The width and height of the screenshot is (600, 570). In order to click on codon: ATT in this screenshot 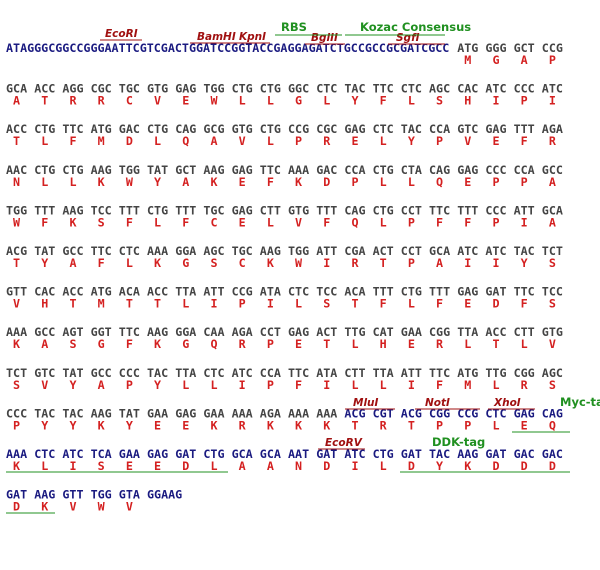, I will do `click(524, 210)`.